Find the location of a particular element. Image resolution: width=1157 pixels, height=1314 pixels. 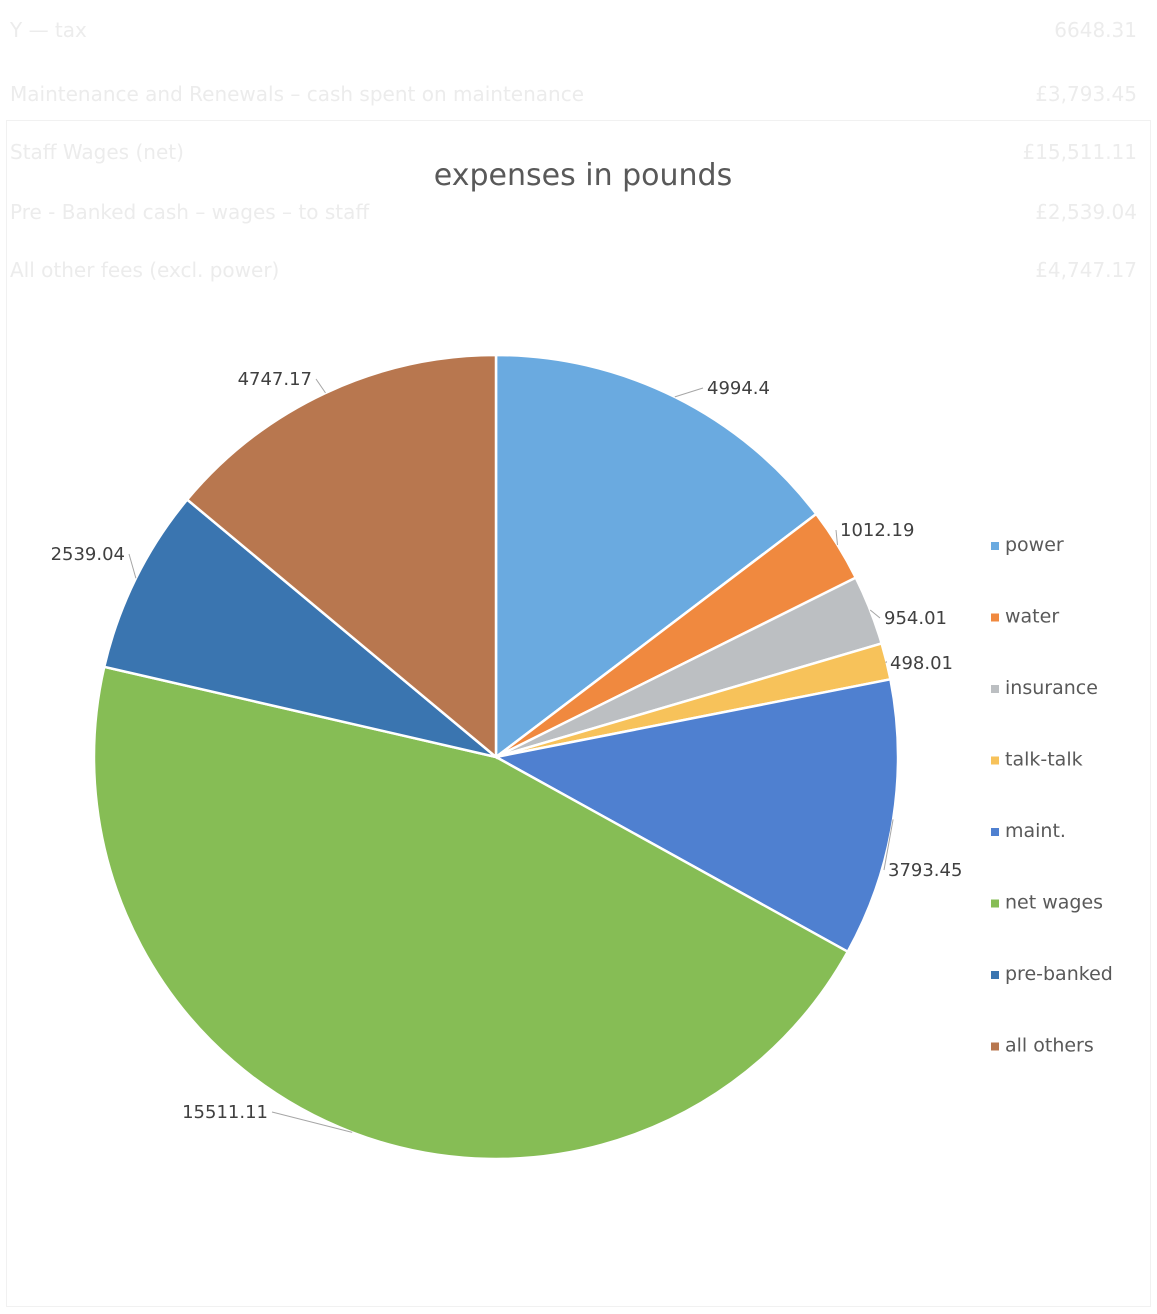

bleed-row: Y — tax 6648.31 is located at coordinates (573, 33).